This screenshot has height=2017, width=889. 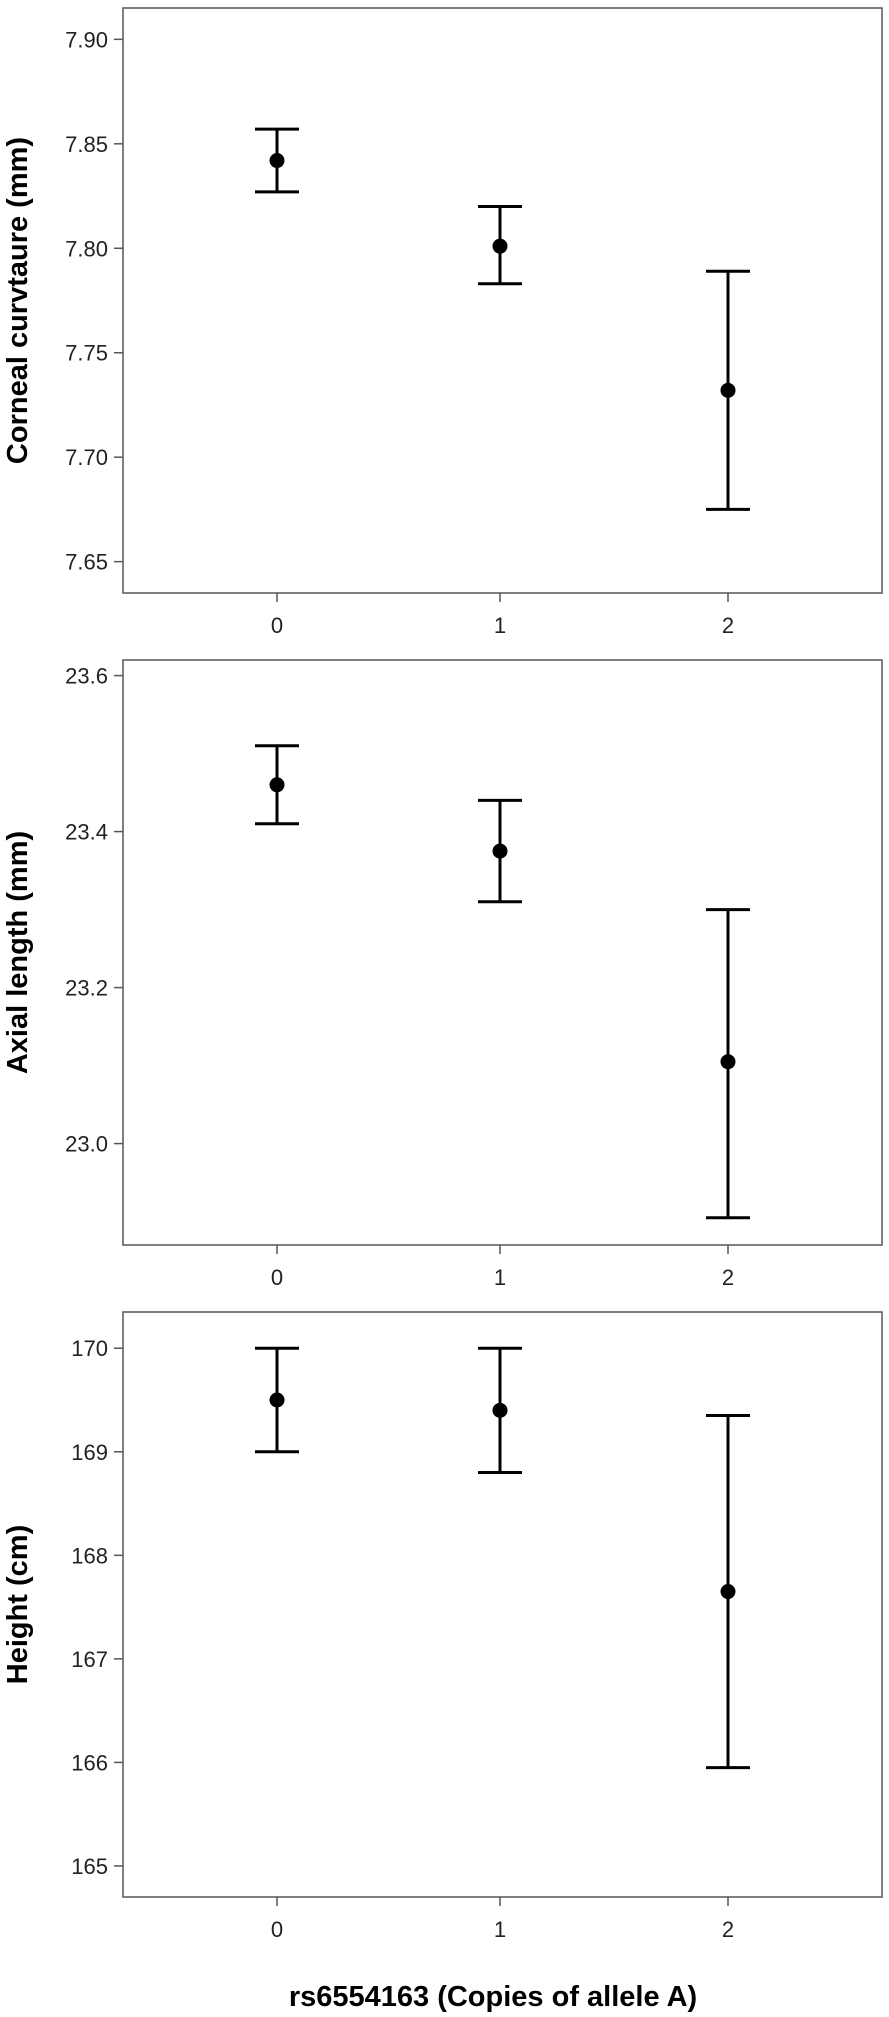 I want to click on y-tick-label: 7.75, so click(x=86, y=353).